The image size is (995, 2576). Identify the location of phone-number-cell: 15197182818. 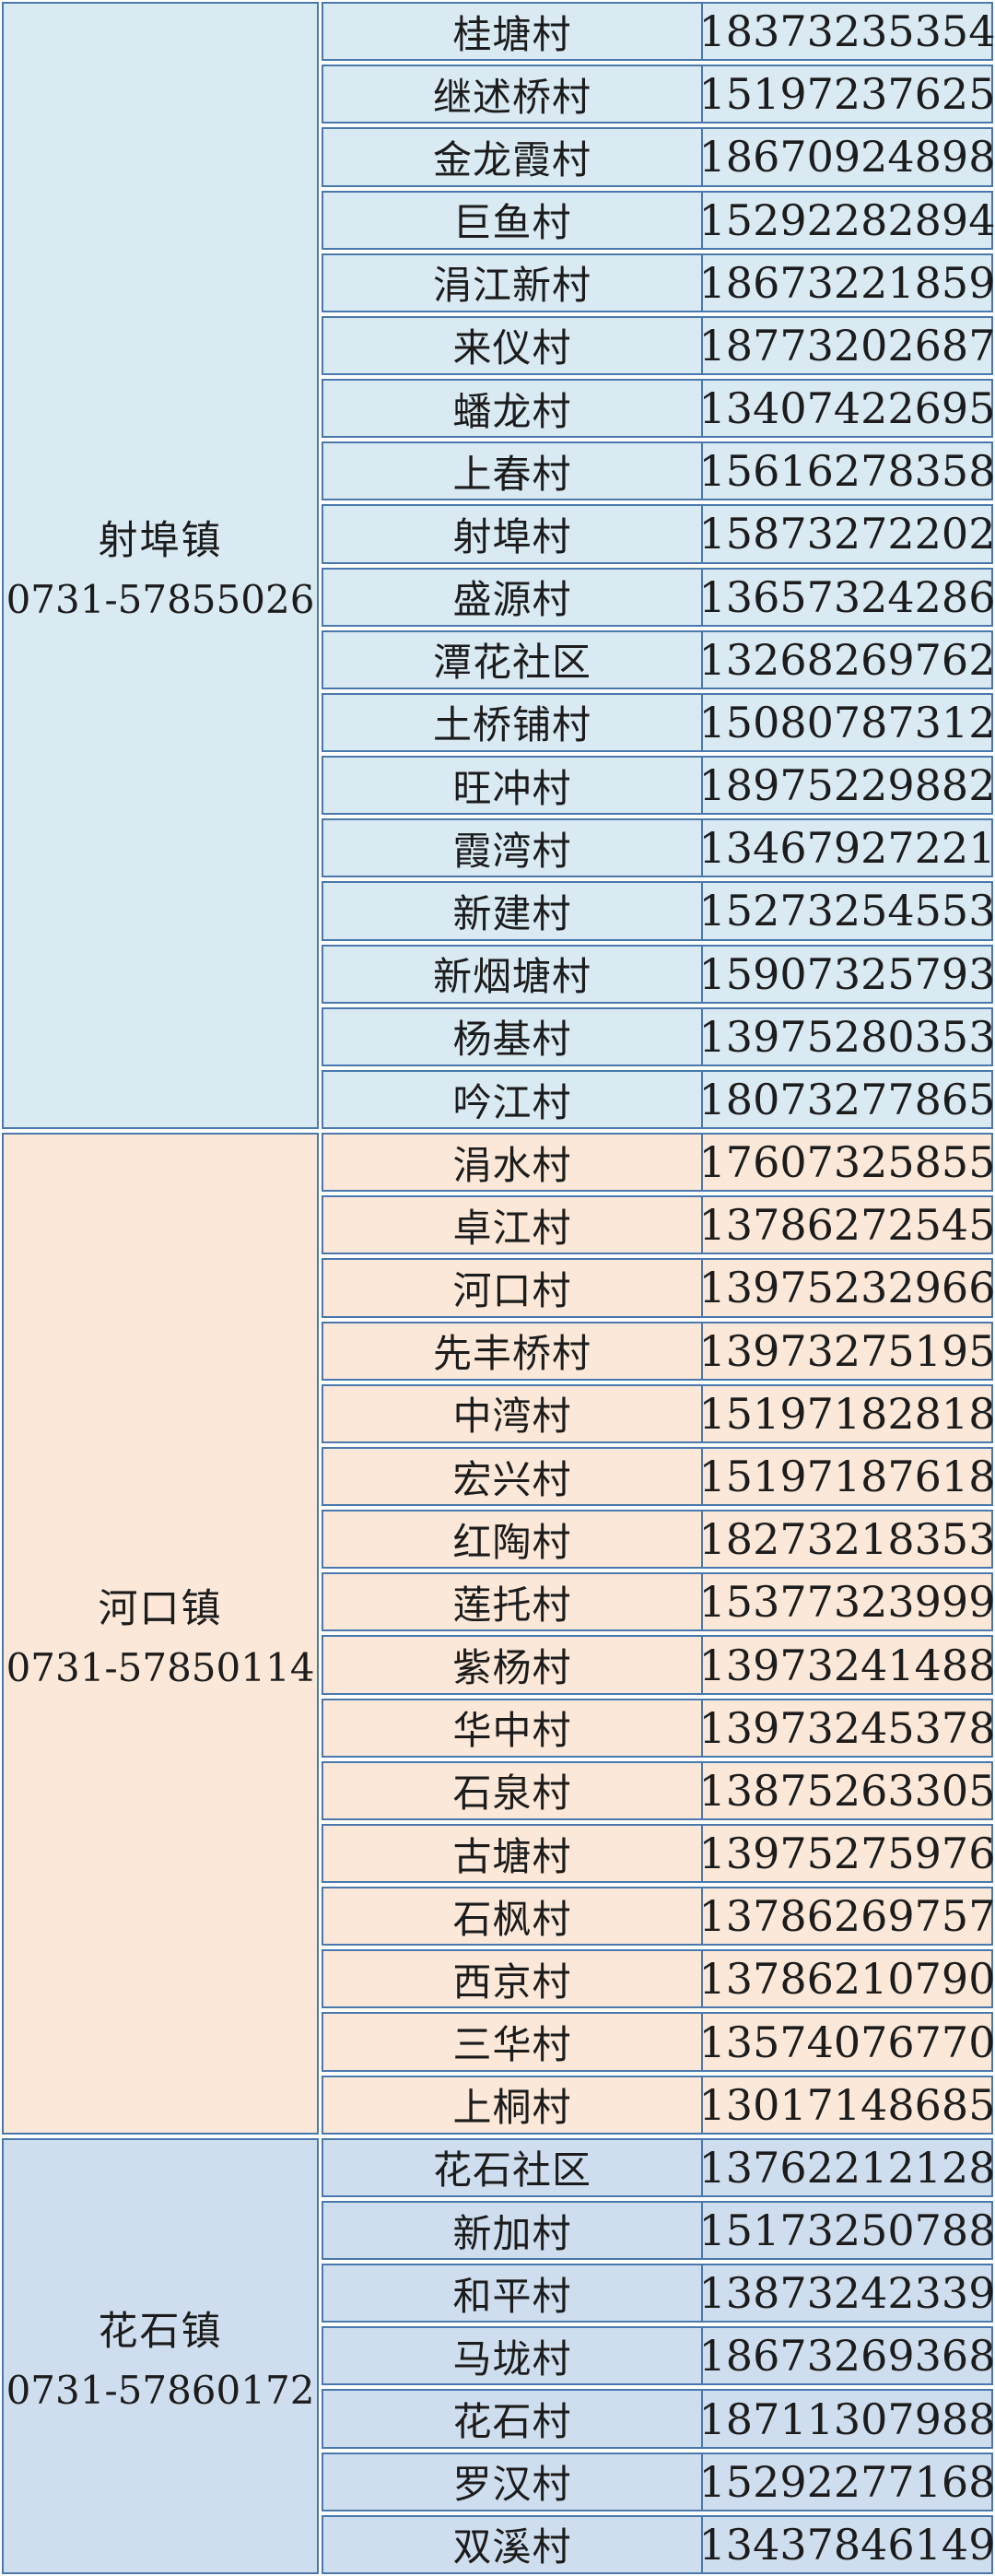
(847, 1413).